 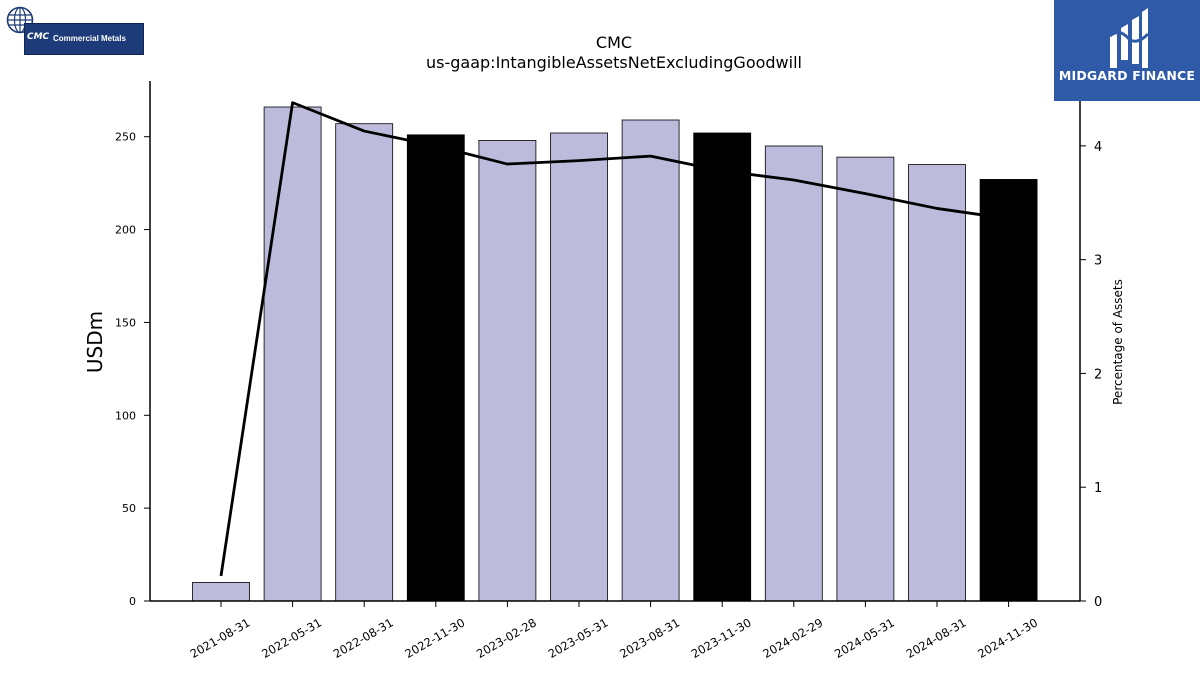 I want to click on x-tick-label: 2023-08-31, so click(x=649, y=638).